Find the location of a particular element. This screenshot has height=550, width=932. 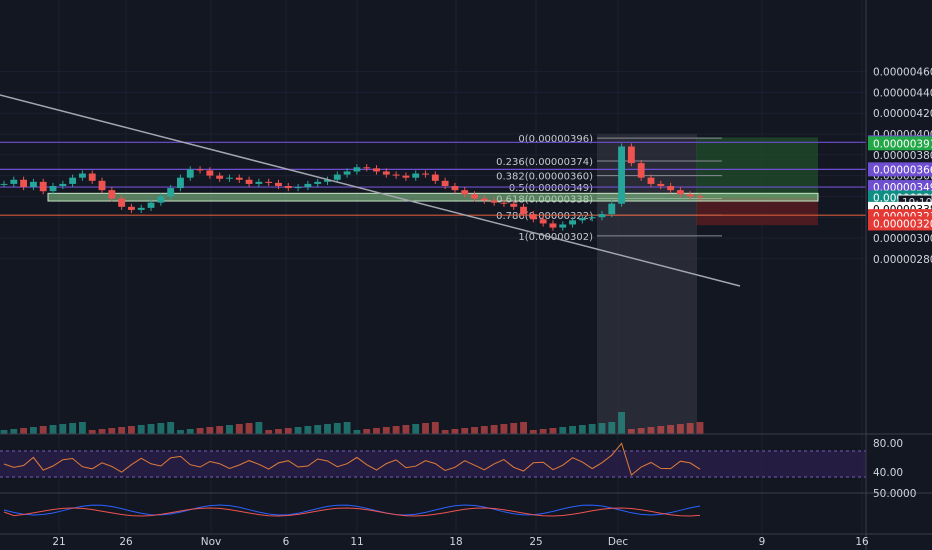

price-badge is located at coordinates (900, 169).